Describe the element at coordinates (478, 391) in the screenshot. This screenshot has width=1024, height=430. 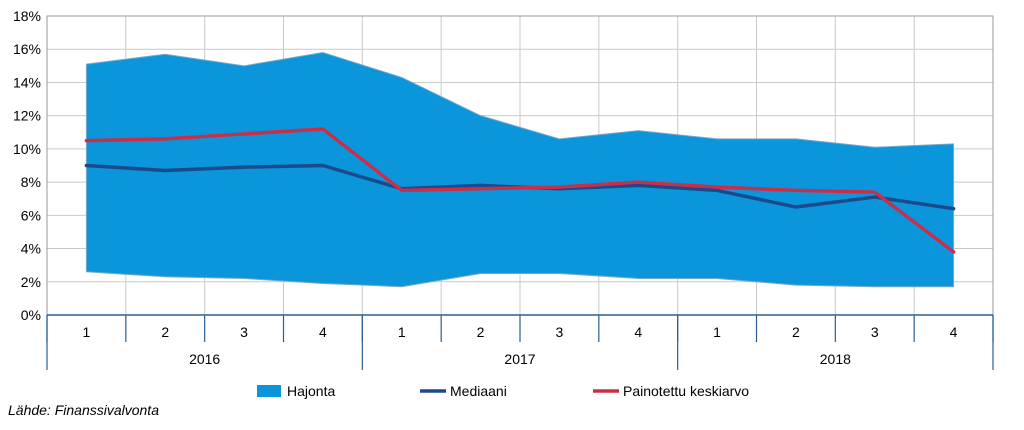
I see `legend-label: Mediaani` at that location.